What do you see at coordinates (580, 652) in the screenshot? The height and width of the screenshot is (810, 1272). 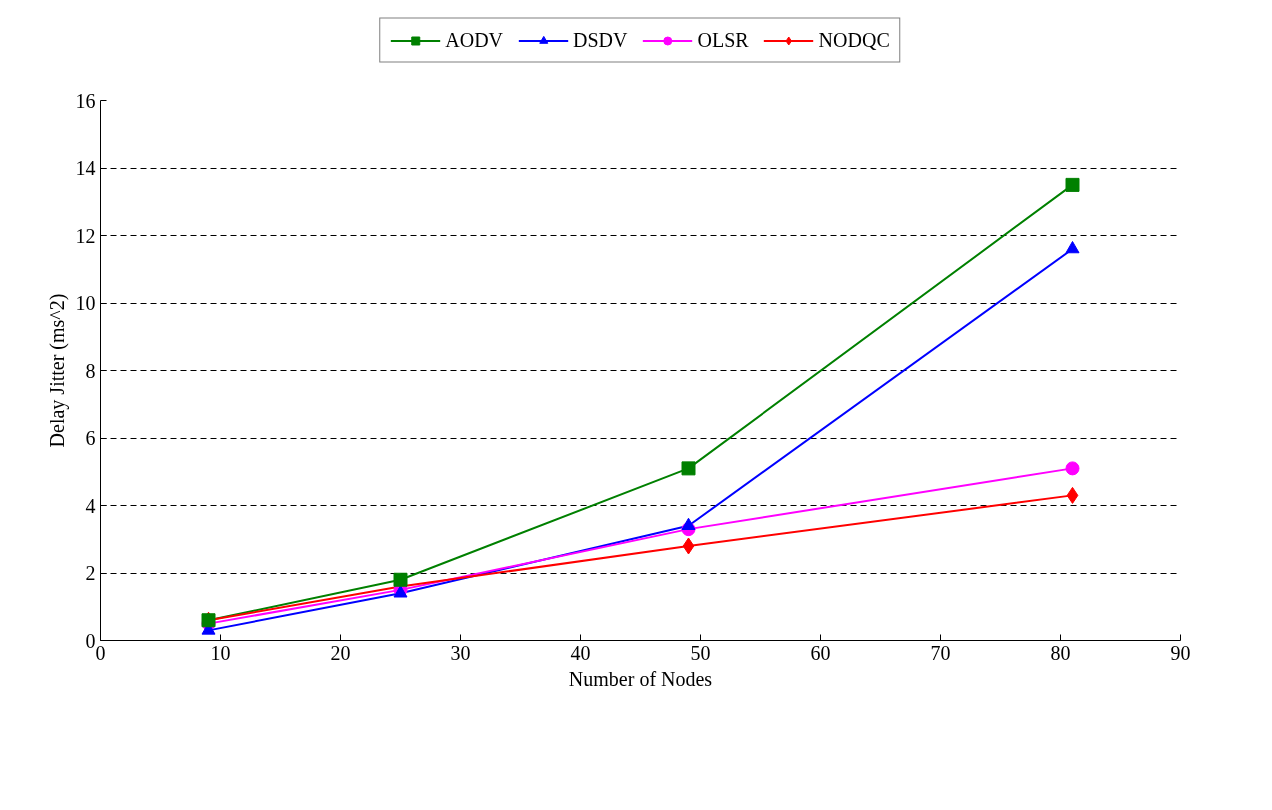 I see `x-tick-label: 40` at bounding box center [580, 652].